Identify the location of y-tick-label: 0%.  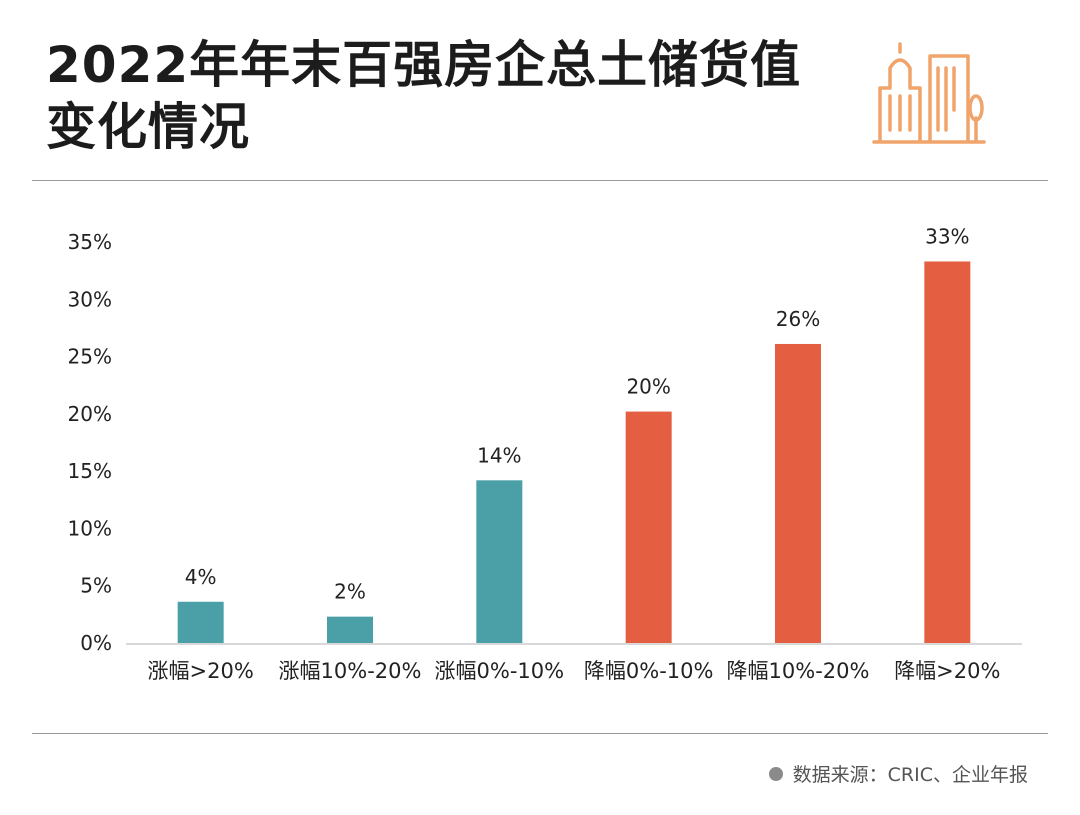
(96, 643).